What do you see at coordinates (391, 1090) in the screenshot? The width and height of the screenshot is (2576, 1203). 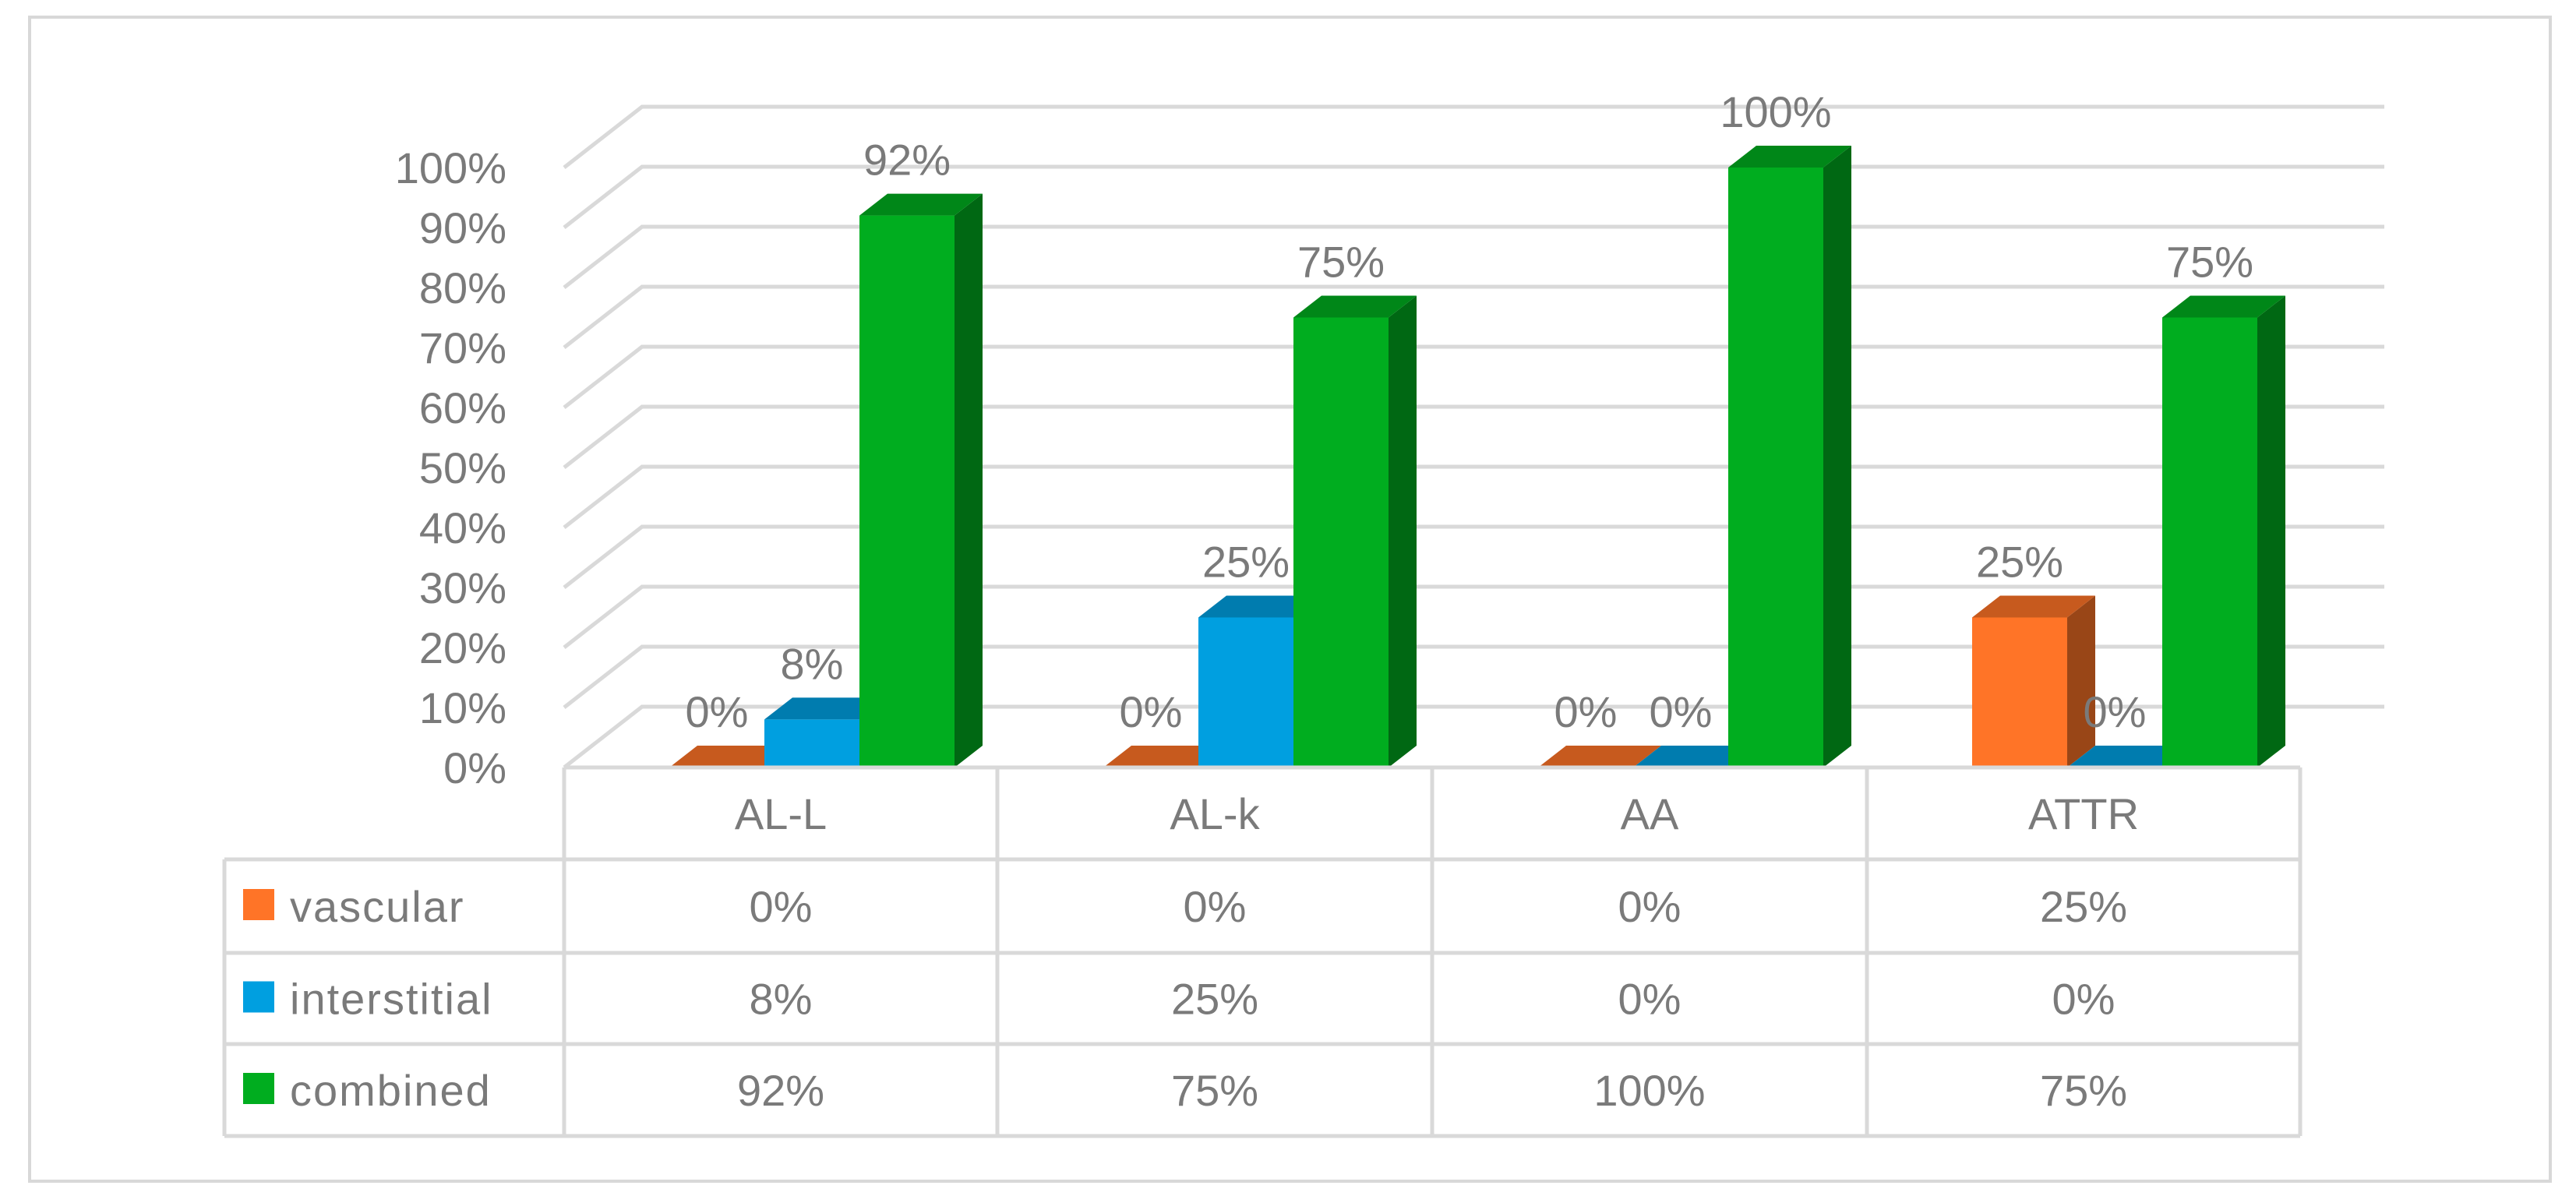 I see `legend-label-combined: combined` at bounding box center [391, 1090].